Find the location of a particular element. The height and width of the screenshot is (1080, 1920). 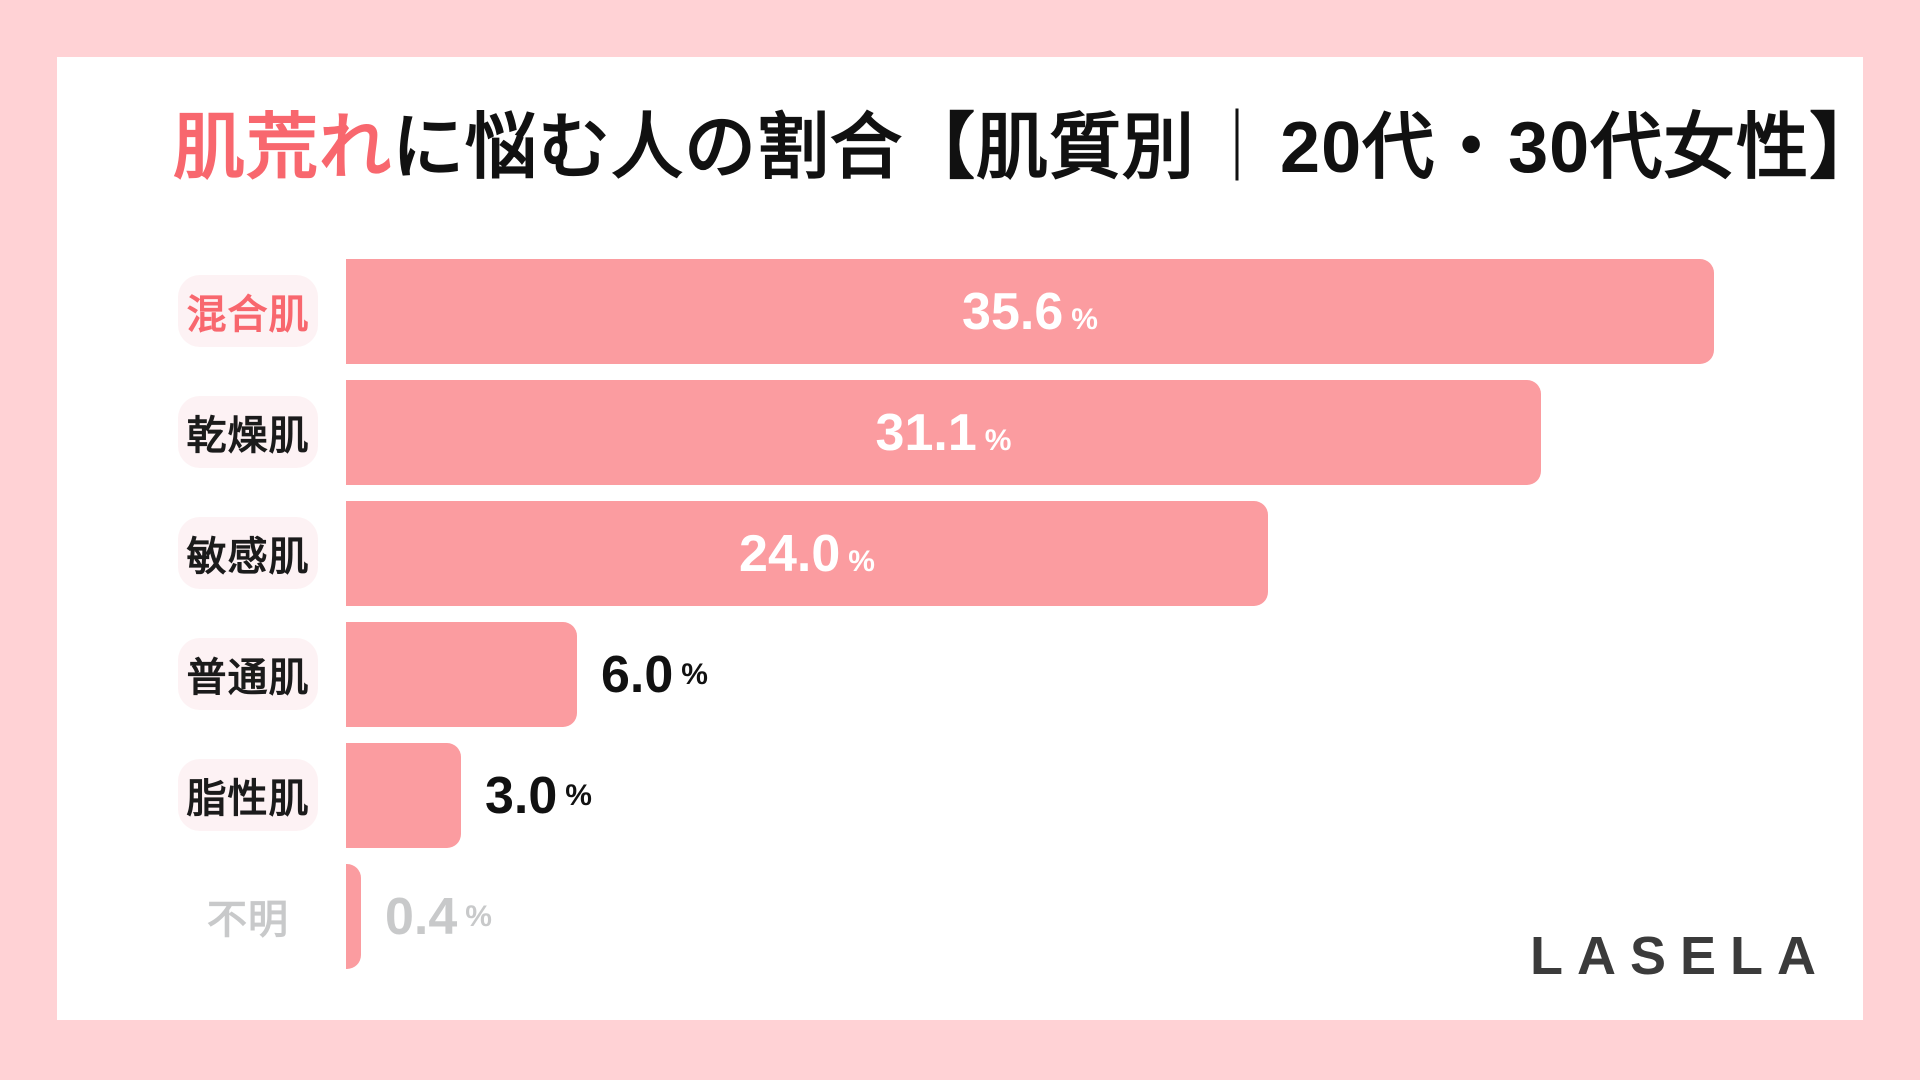

category-label: 敏感肌 is located at coordinates (248, 557).